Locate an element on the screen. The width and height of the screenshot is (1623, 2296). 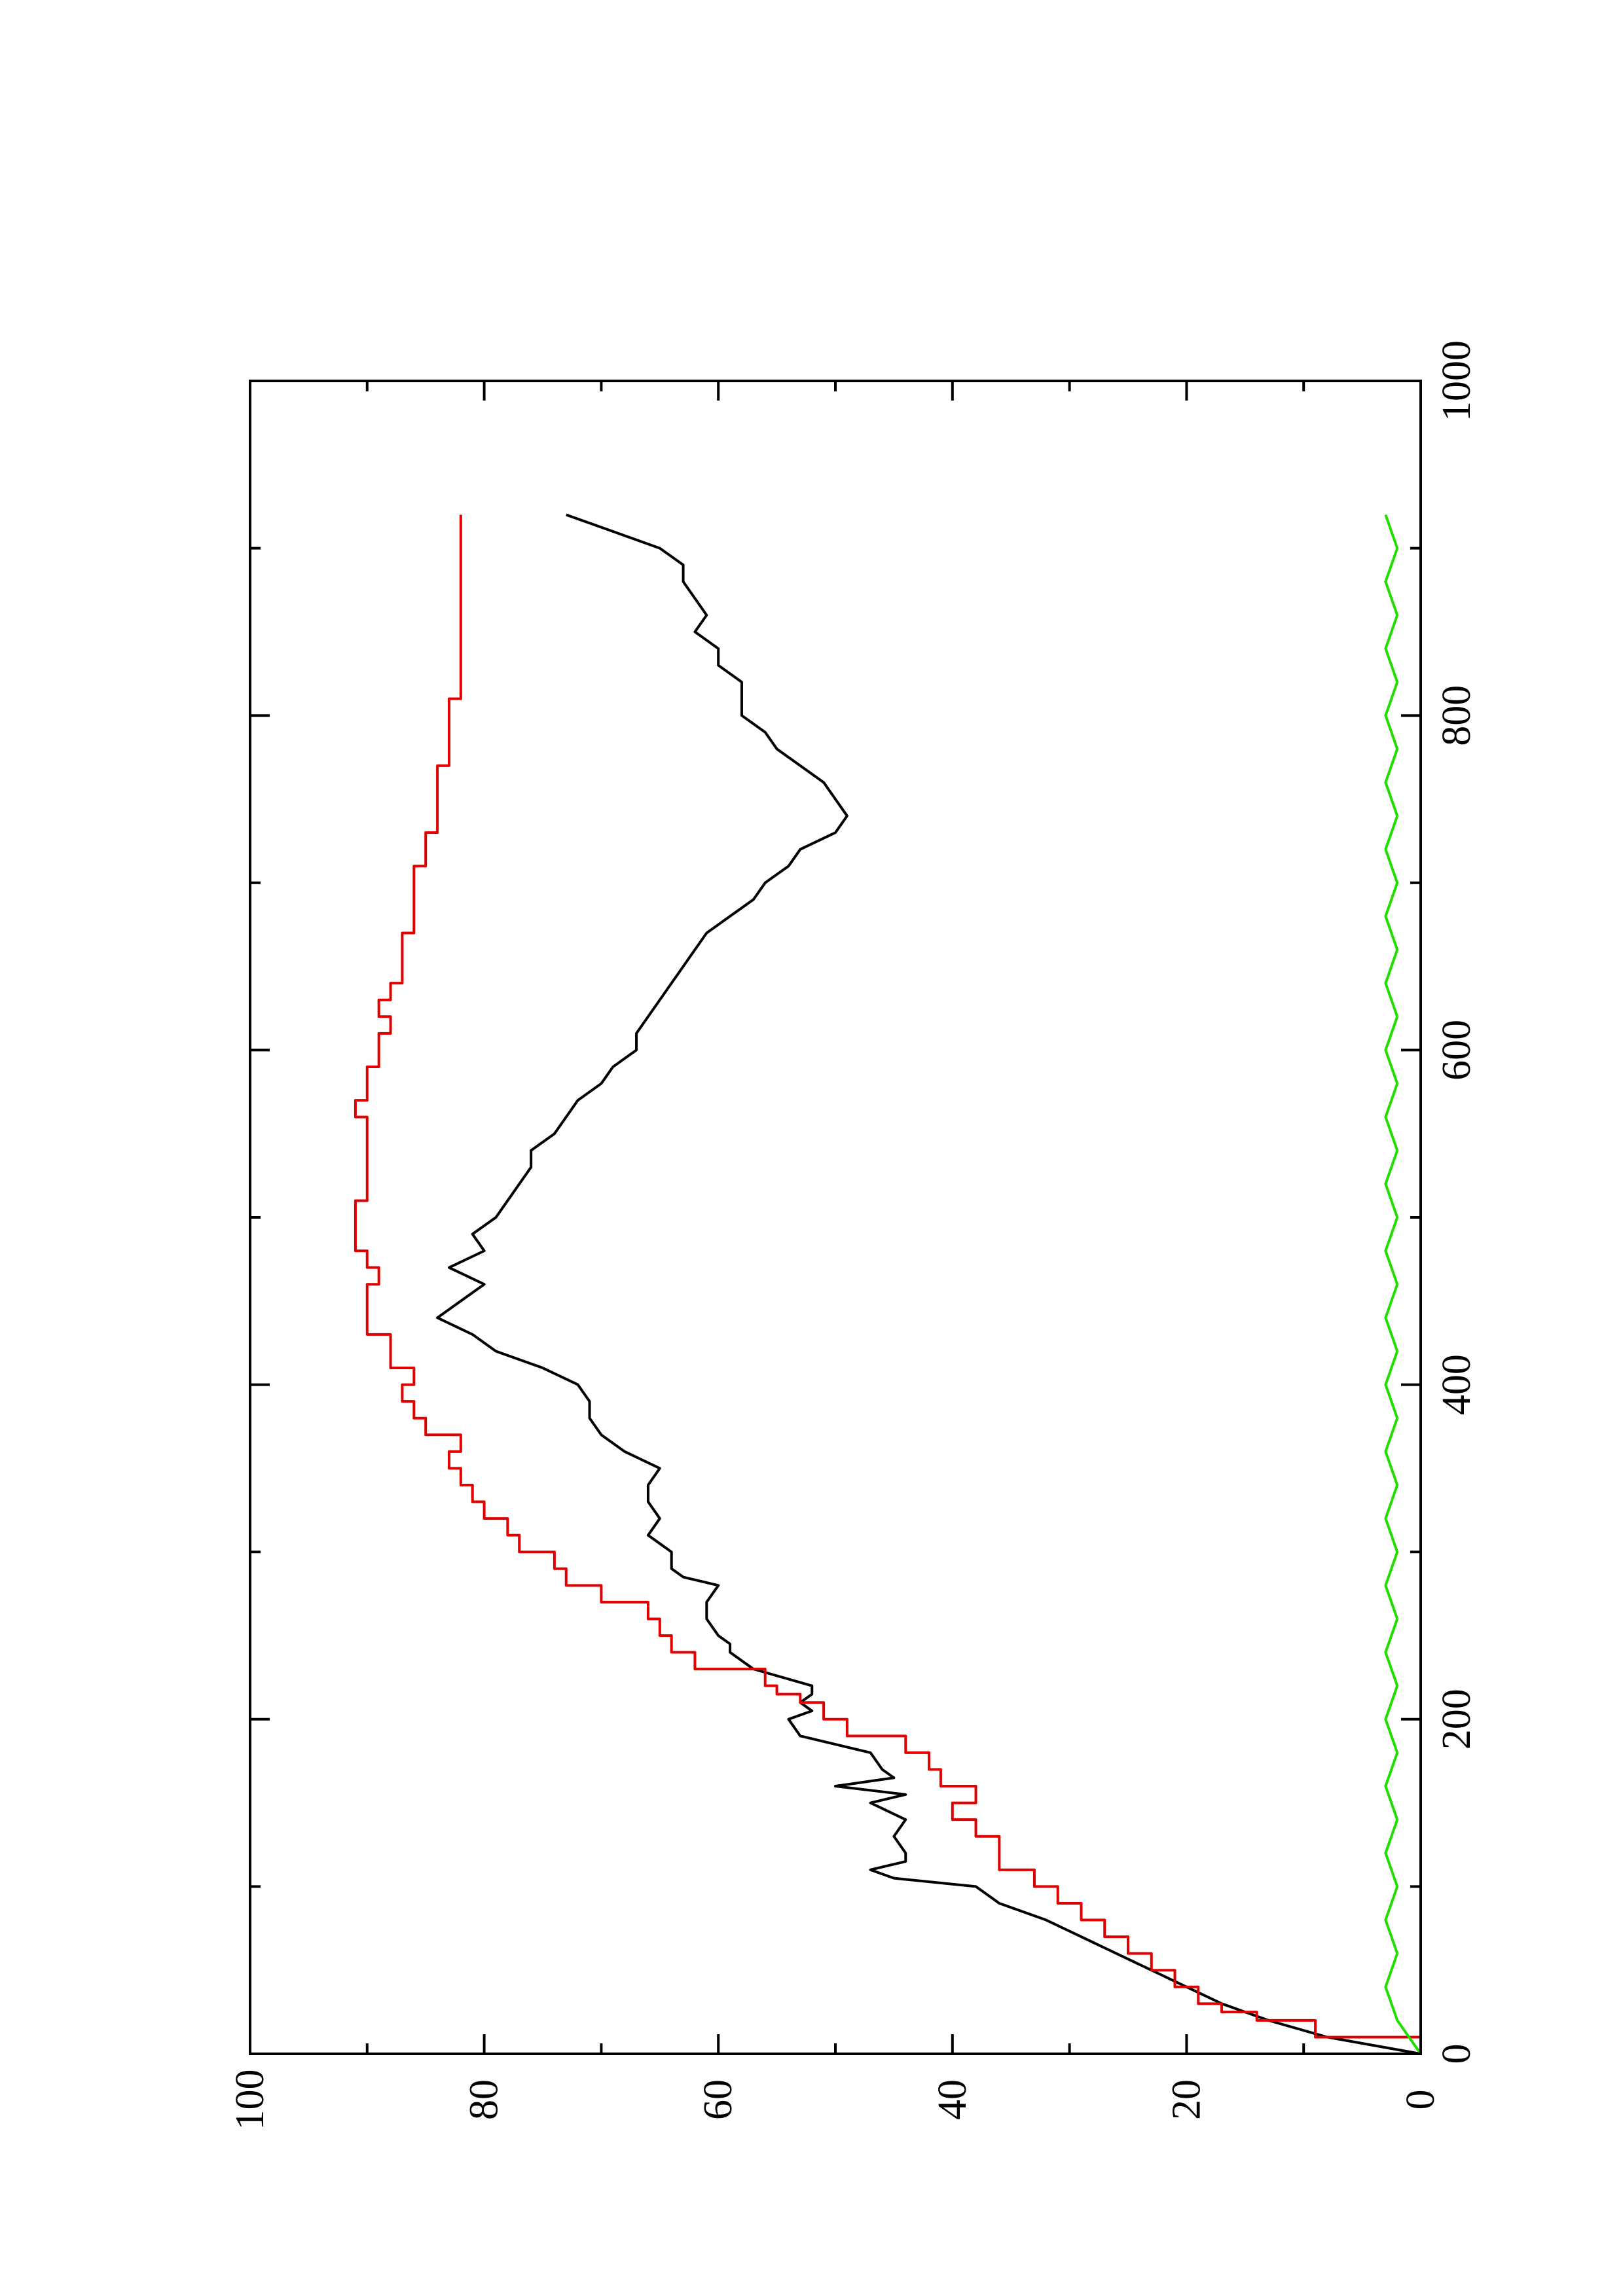
y-tick-label: 40 is located at coordinates (952, 2099).